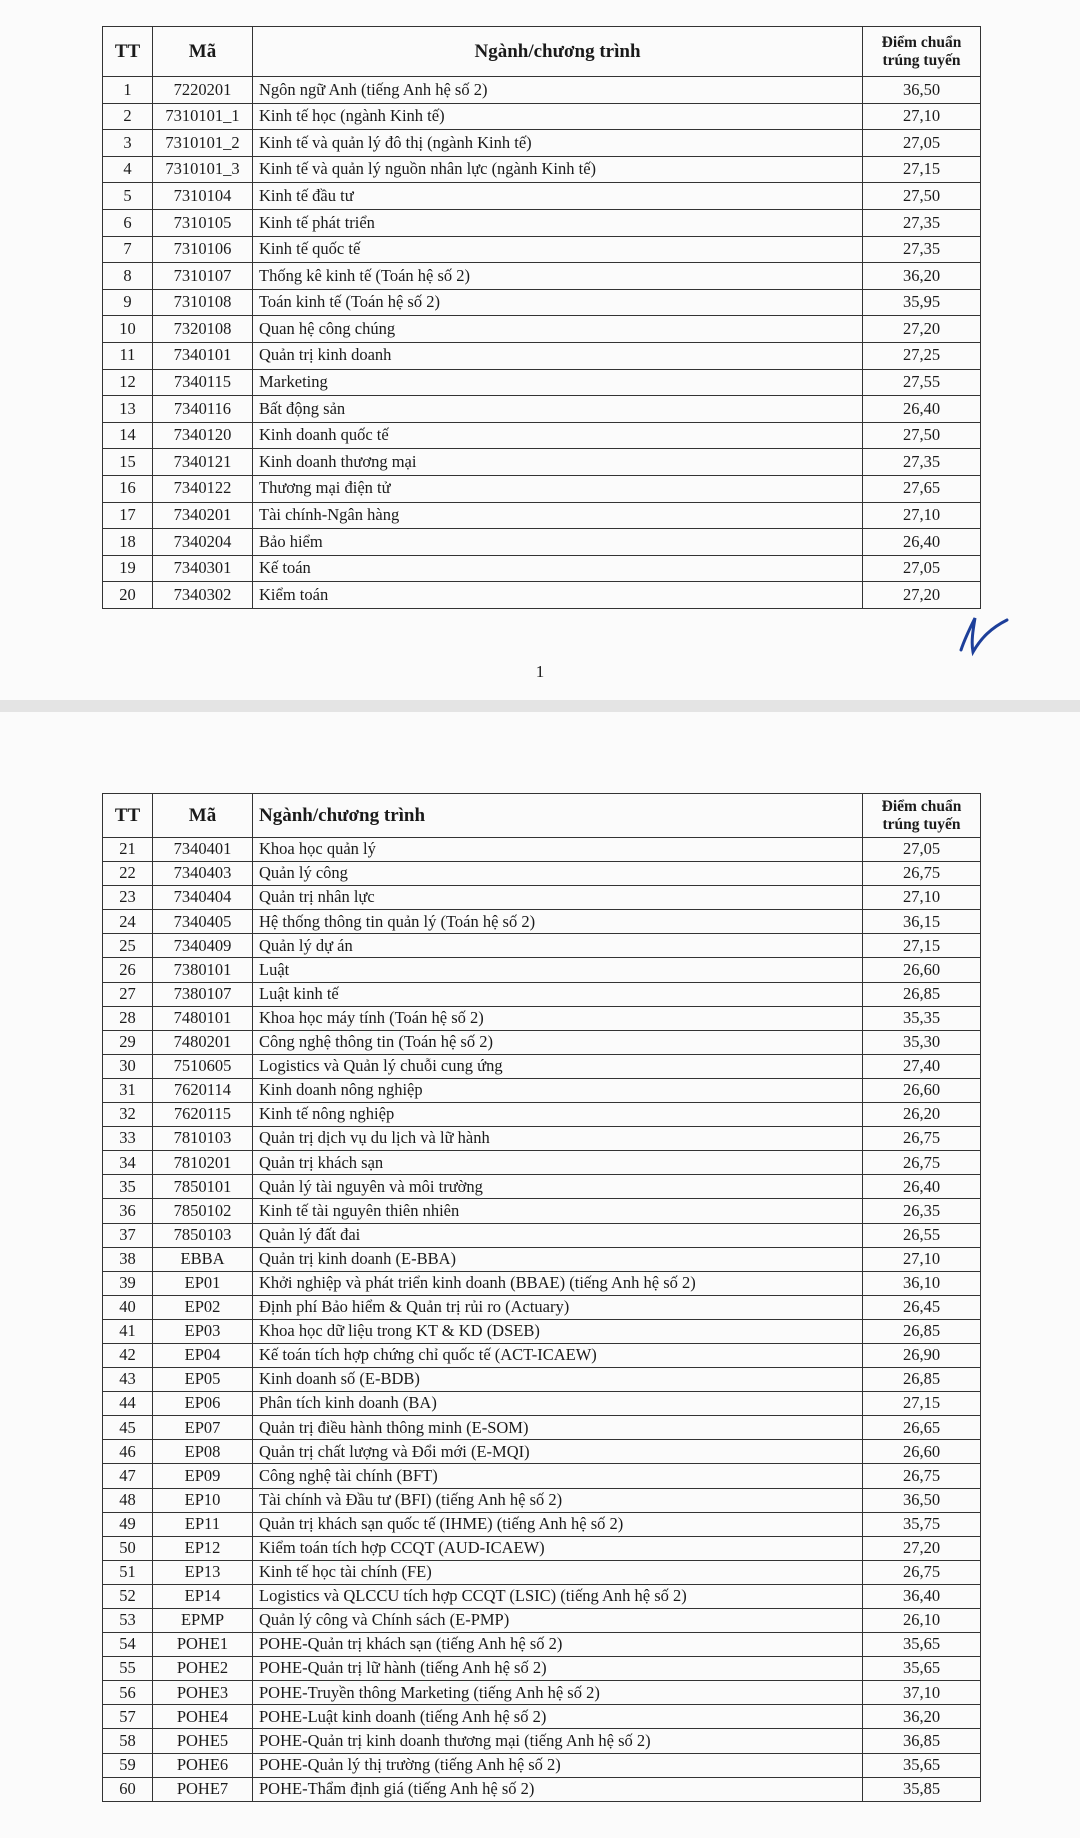 The image size is (1080, 1838). Describe the element at coordinates (202, 1452) in the screenshot. I see `table-cell: EP08` at that location.